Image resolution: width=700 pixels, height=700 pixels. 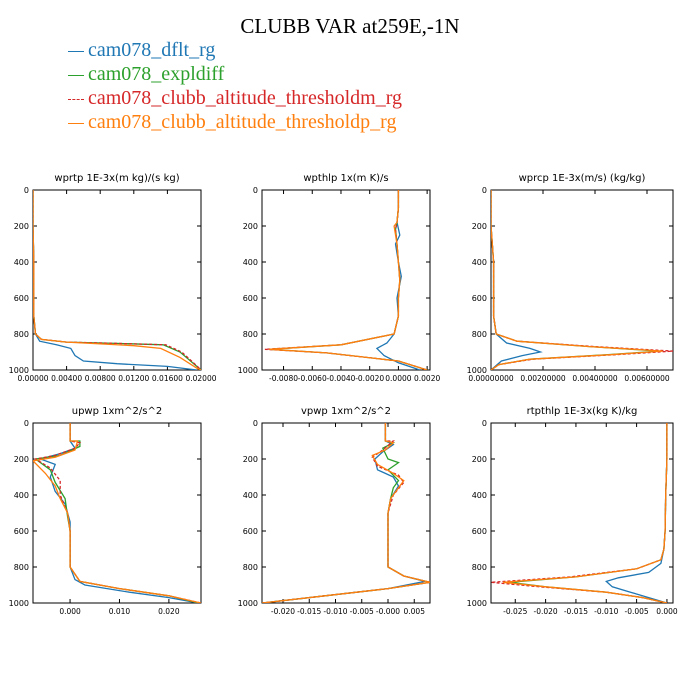 What do you see at coordinates (100, 378) in the screenshot?
I see `x-tick-label: 0.00800` at bounding box center [100, 378].